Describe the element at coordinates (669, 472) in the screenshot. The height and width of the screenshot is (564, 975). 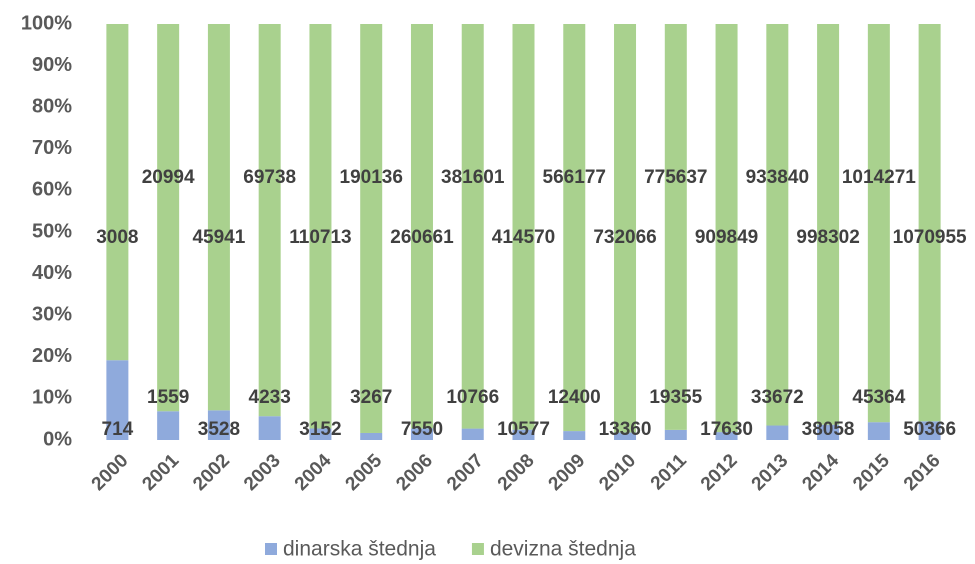
I see `x-tick-label: 2011` at that location.